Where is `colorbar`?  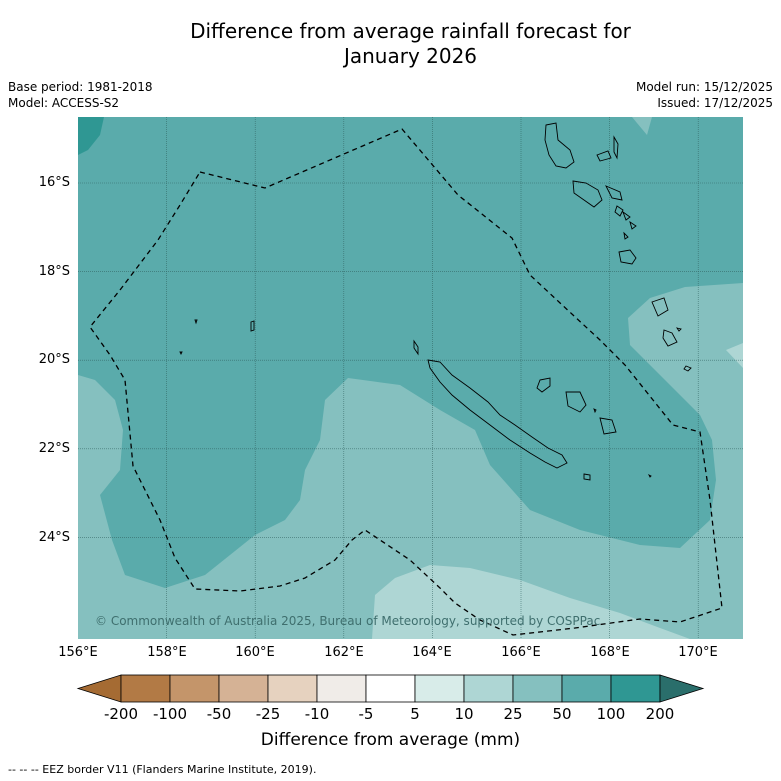
colorbar is located at coordinates (390, 688).